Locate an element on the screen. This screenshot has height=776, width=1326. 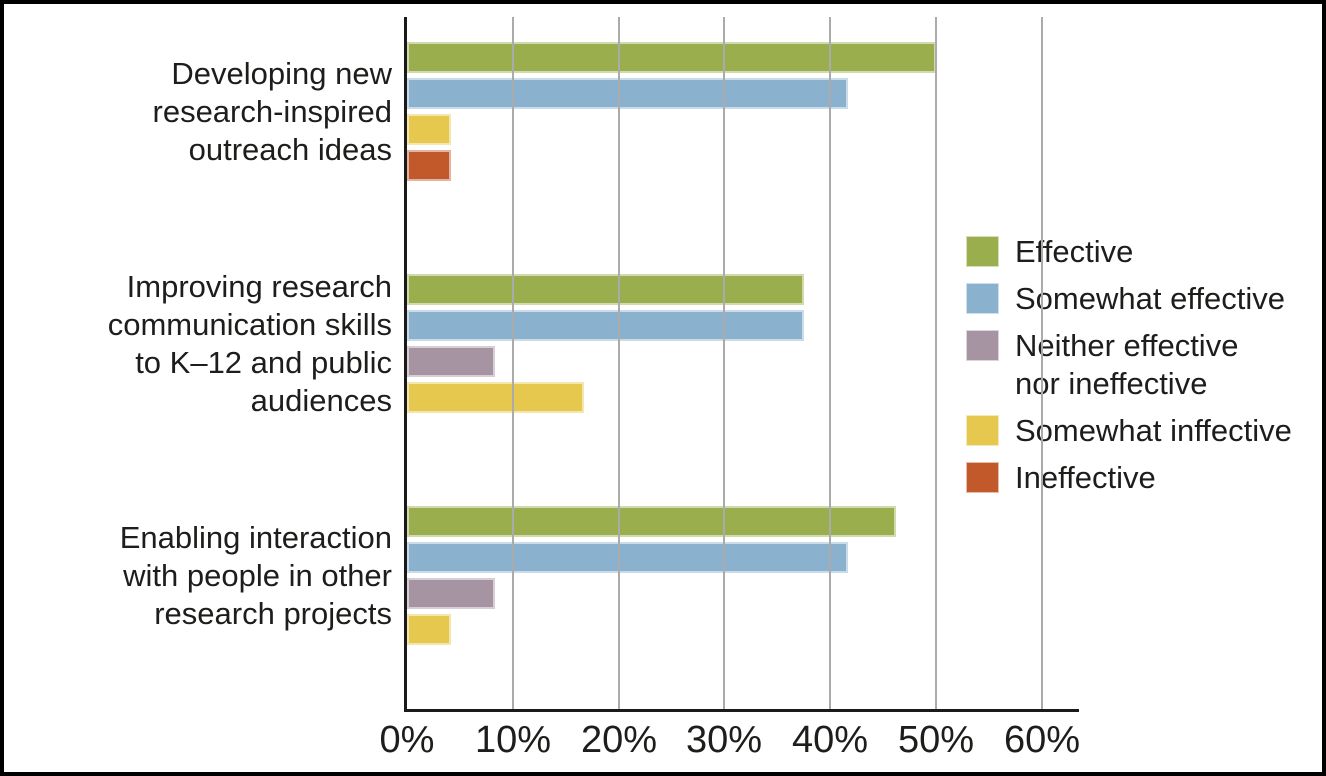
x-tick-label-10: 10% is located at coordinates (513, 740).